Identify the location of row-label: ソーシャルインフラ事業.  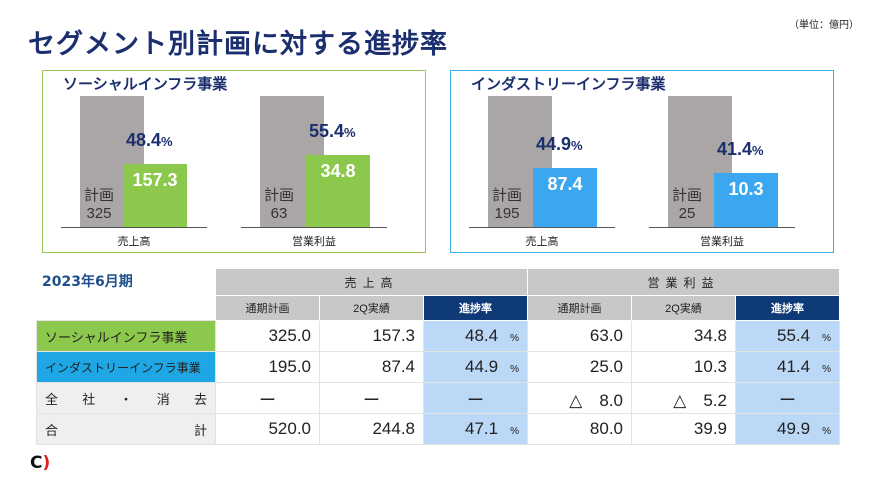
(126, 336).